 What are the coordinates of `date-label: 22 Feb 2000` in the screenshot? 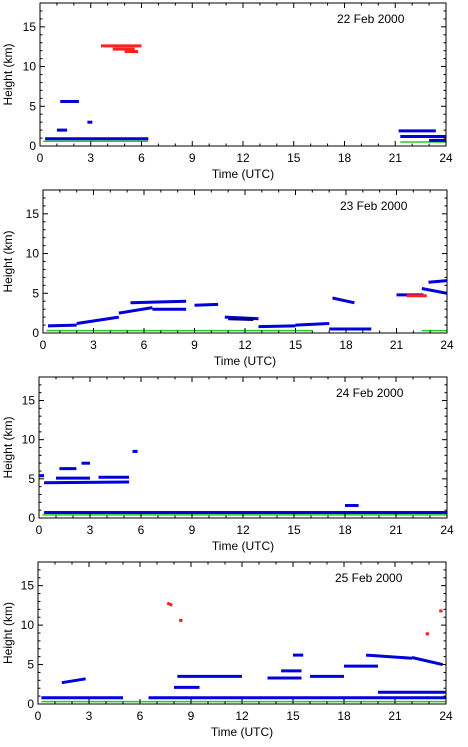 It's located at (371, 19).